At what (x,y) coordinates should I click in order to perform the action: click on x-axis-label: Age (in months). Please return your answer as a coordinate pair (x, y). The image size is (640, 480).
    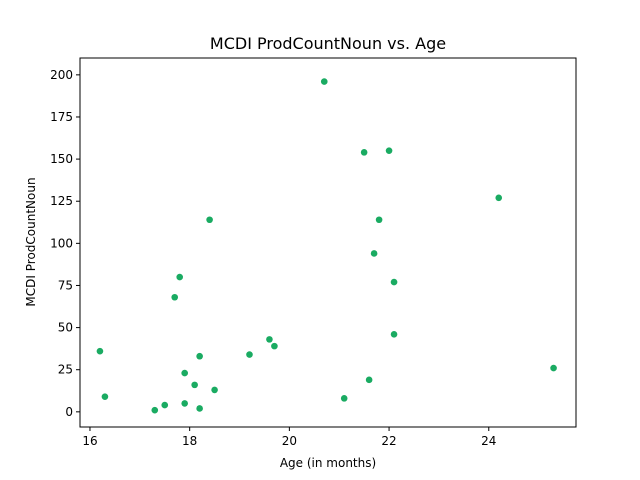
    Looking at the image, I should click on (328, 463).